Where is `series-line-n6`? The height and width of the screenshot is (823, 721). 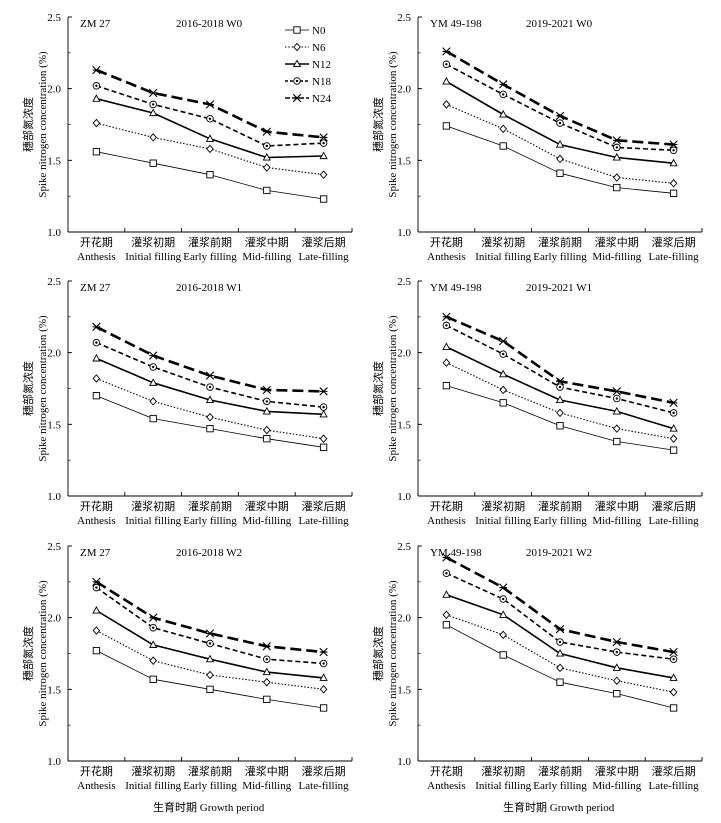 series-line-n6 is located at coordinates (560, 401).